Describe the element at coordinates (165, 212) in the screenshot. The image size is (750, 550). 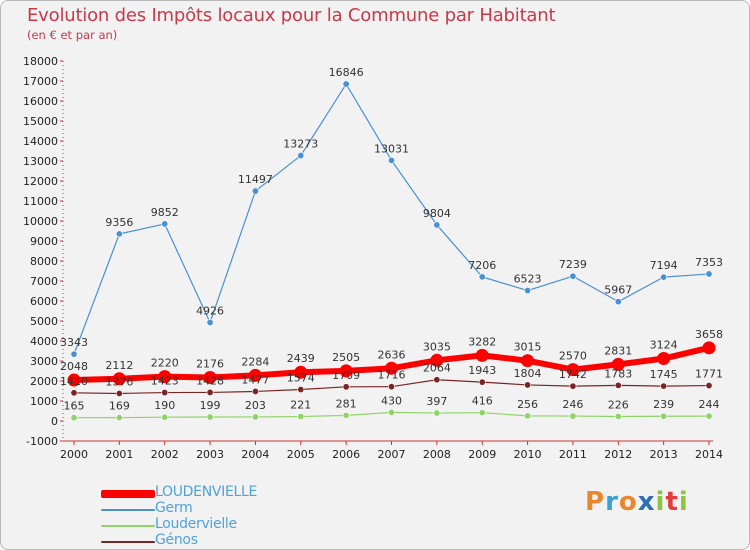
I see `data-label: 9852` at that location.